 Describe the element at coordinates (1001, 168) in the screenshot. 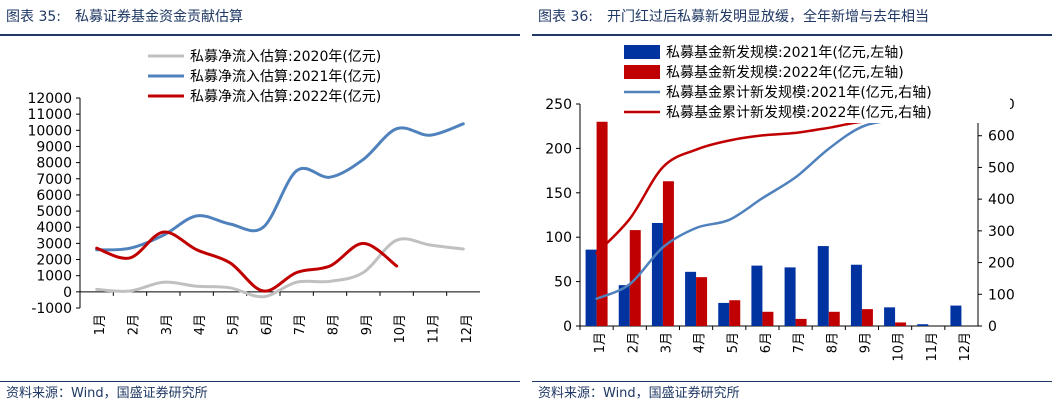

I see `right-y-tick-label: 500` at that location.